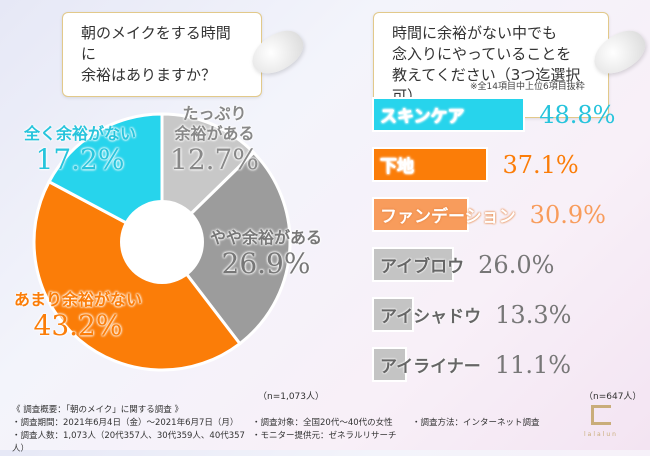 The image size is (650, 456). I want to click on survey-method: ・調査方法：インターネット調査, so click(476, 423).